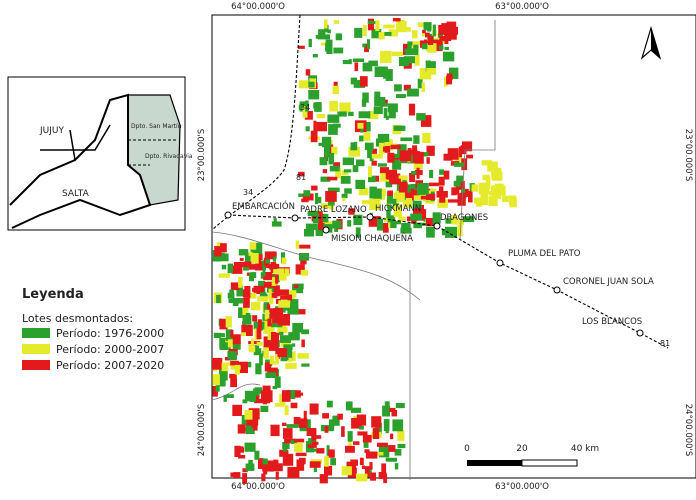 This screenshot has width=696, height=500. Describe the element at coordinates (77, 318) in the screenshot. I see `legend-subtitle: Lotes desmontados:` at that location.